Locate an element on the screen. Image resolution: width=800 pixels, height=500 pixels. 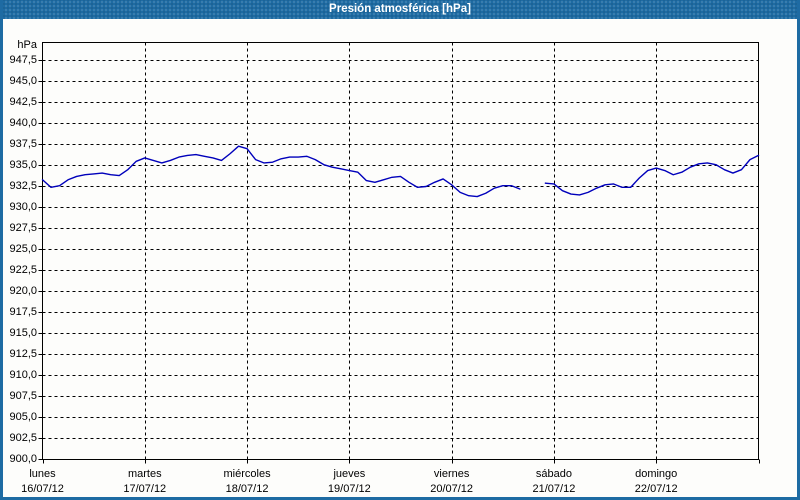
y-tick-label: 937,5 is located at coordinates (23, 143).